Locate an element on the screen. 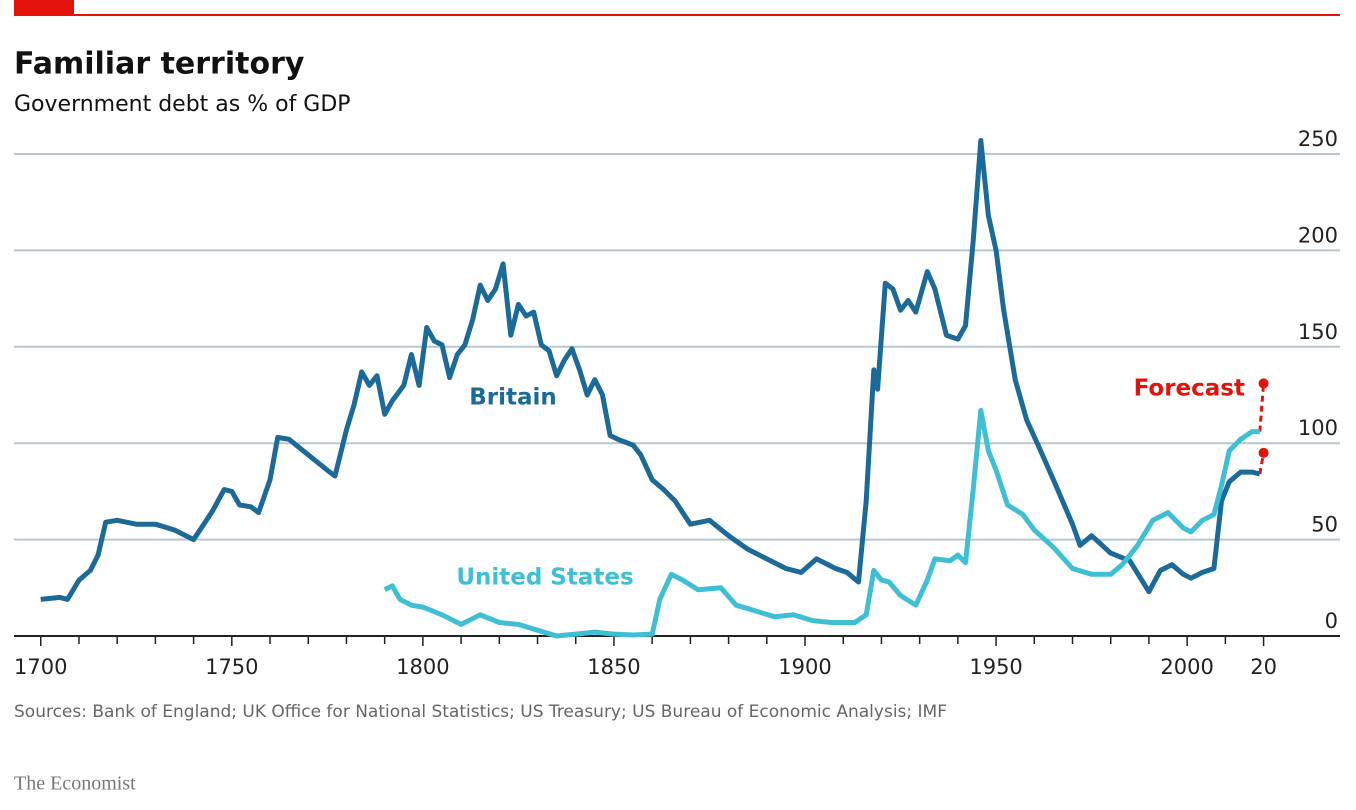 The height and width of the screenshot is (810, 1356). x-tick-label: 1800 is located at coordinates (422, 667).